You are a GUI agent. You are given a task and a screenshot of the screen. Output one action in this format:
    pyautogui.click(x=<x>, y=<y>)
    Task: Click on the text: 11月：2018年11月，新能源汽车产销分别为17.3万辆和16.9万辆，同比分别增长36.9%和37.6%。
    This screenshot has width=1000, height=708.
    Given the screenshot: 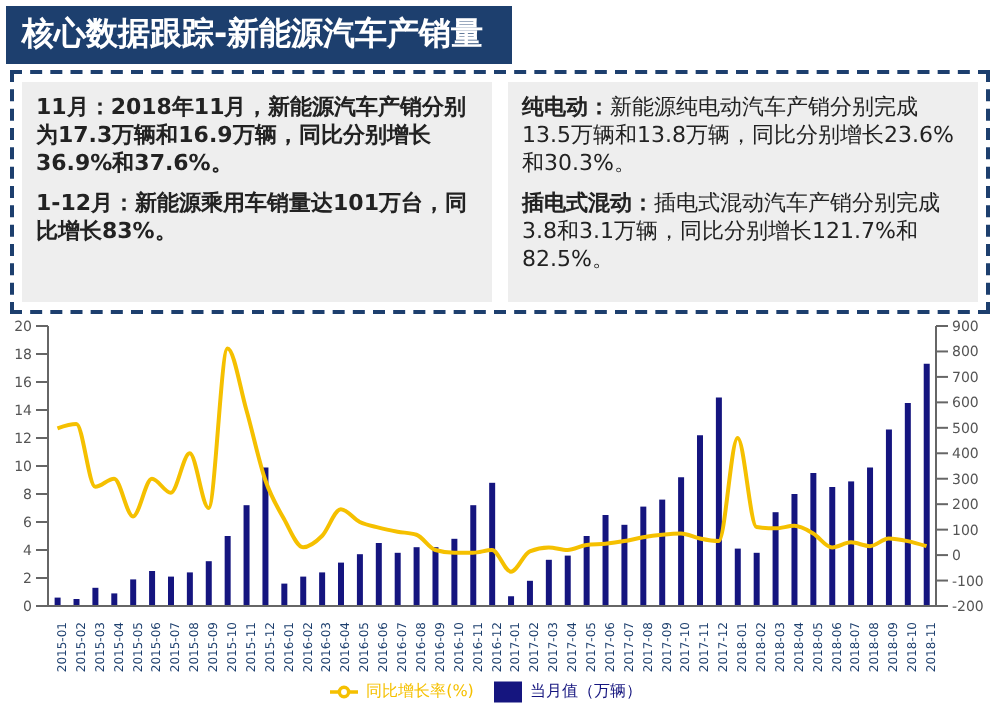 What is the action you would take?
    pyautogui.click(x=252, y=136)
    